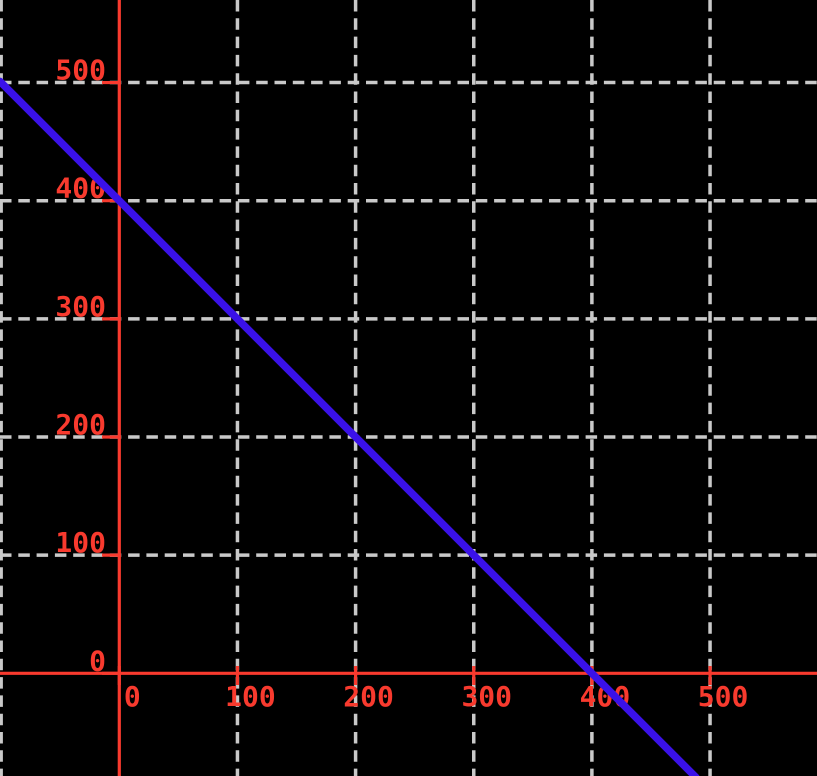 This screenshot has height=776, width=817. I want to click on y-axis-tick-label: 0, so click(97, 660).